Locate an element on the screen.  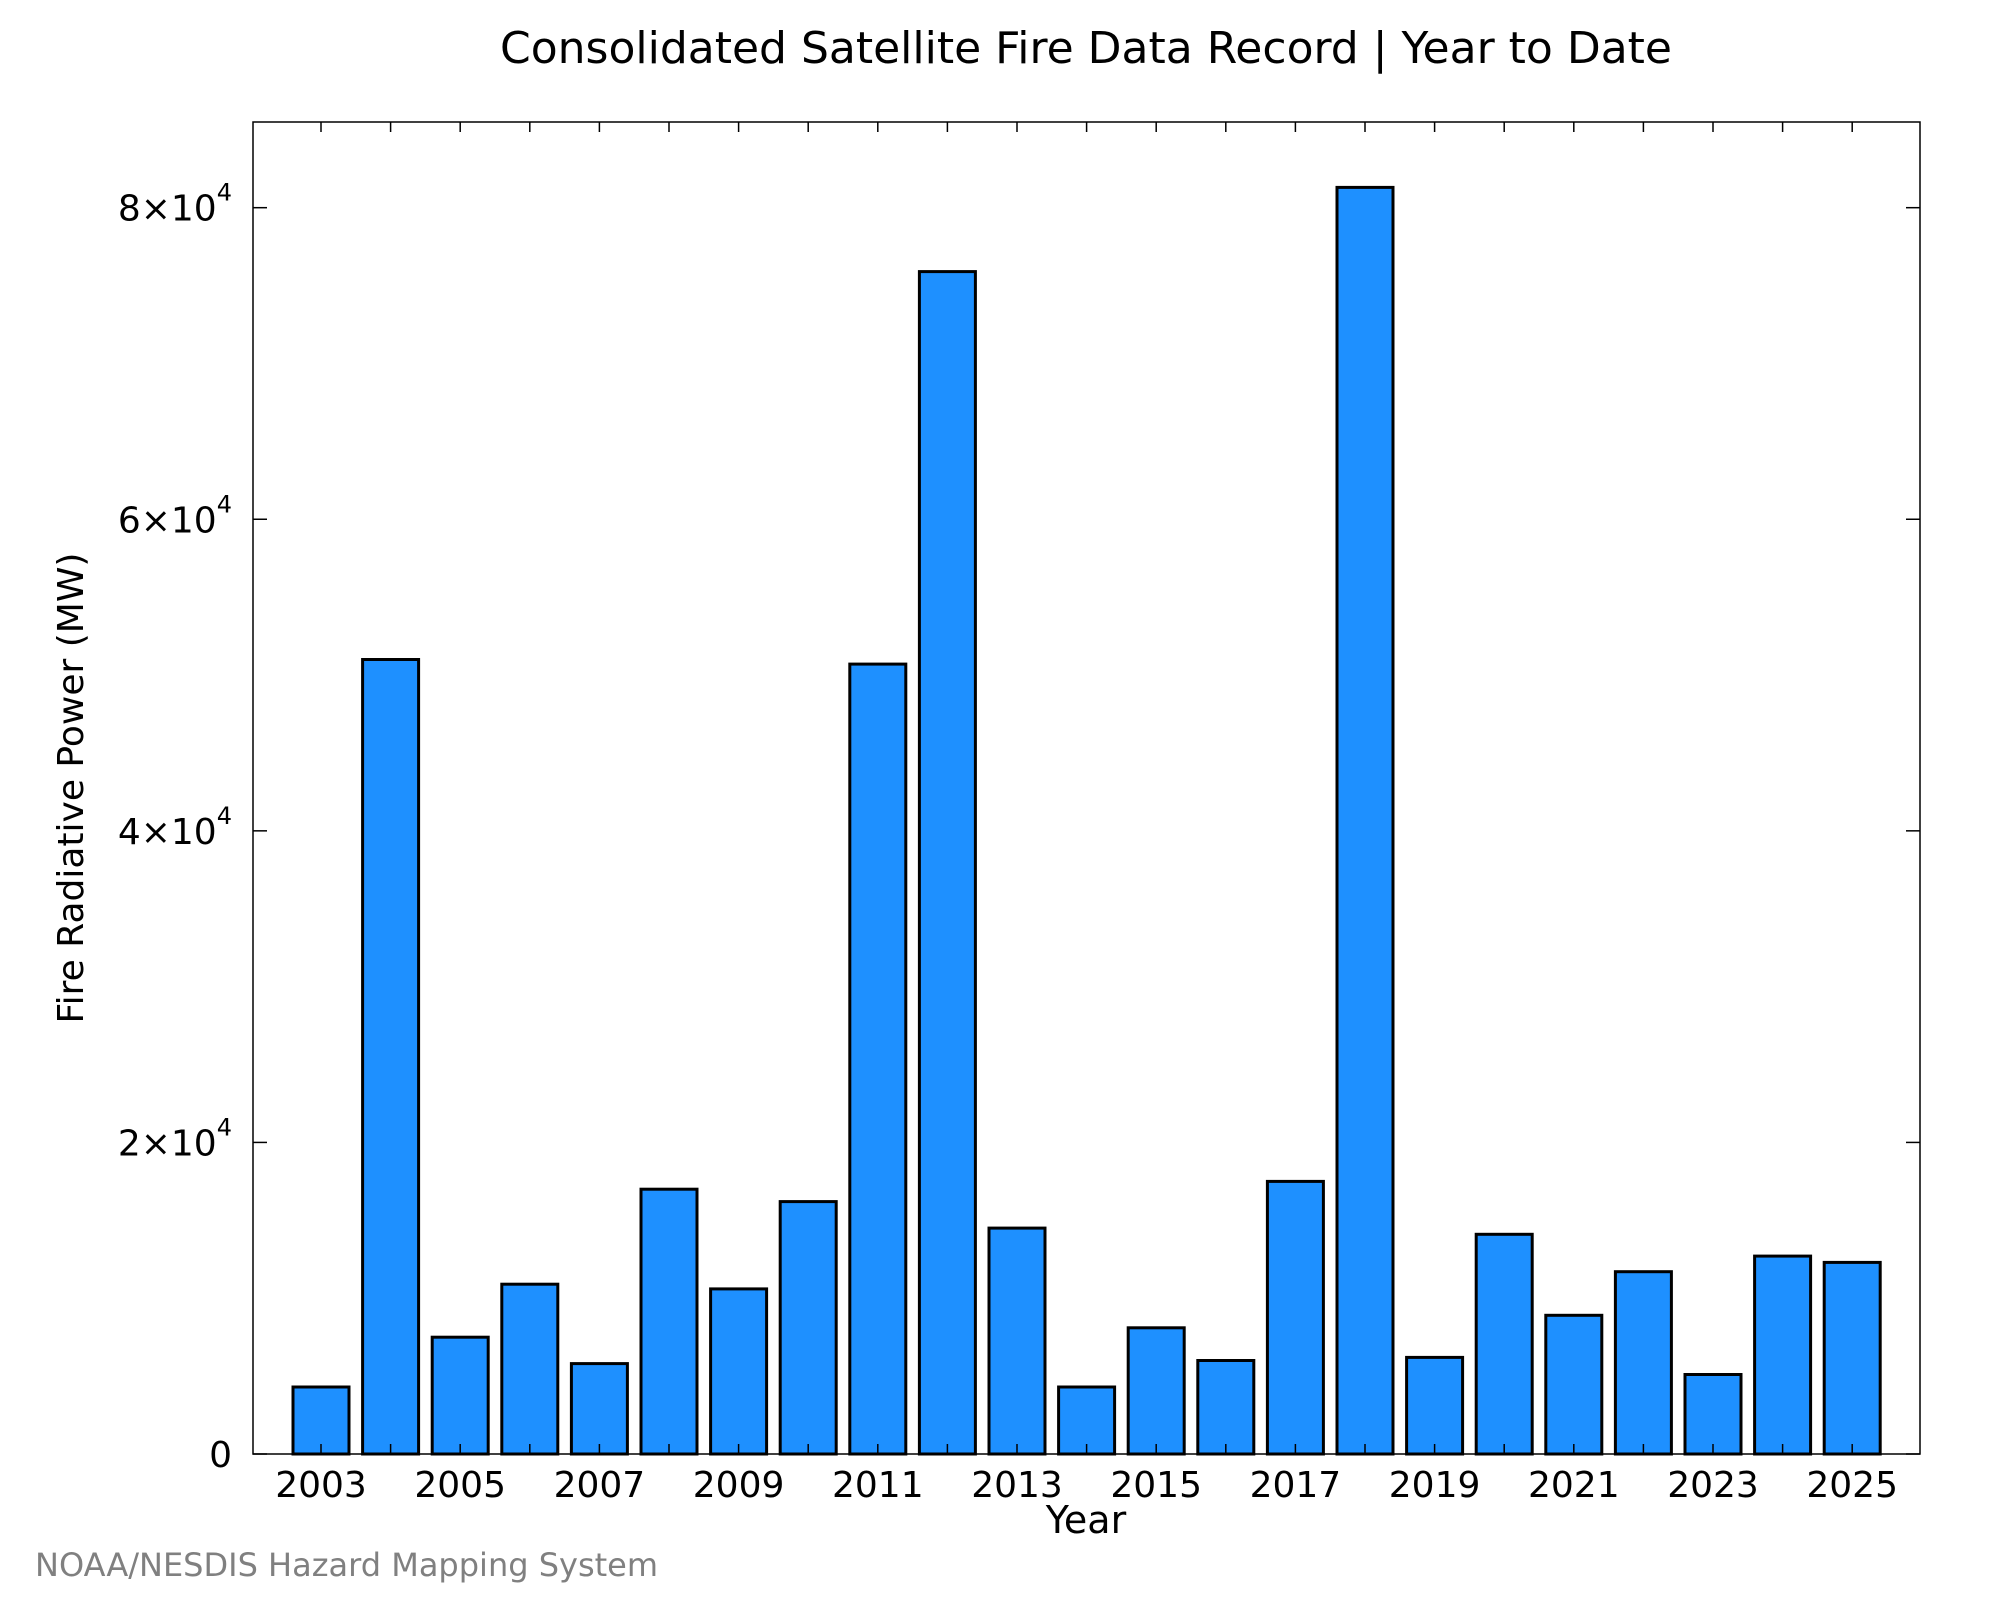
bar-2018 is located at coordinates (1365, 820).